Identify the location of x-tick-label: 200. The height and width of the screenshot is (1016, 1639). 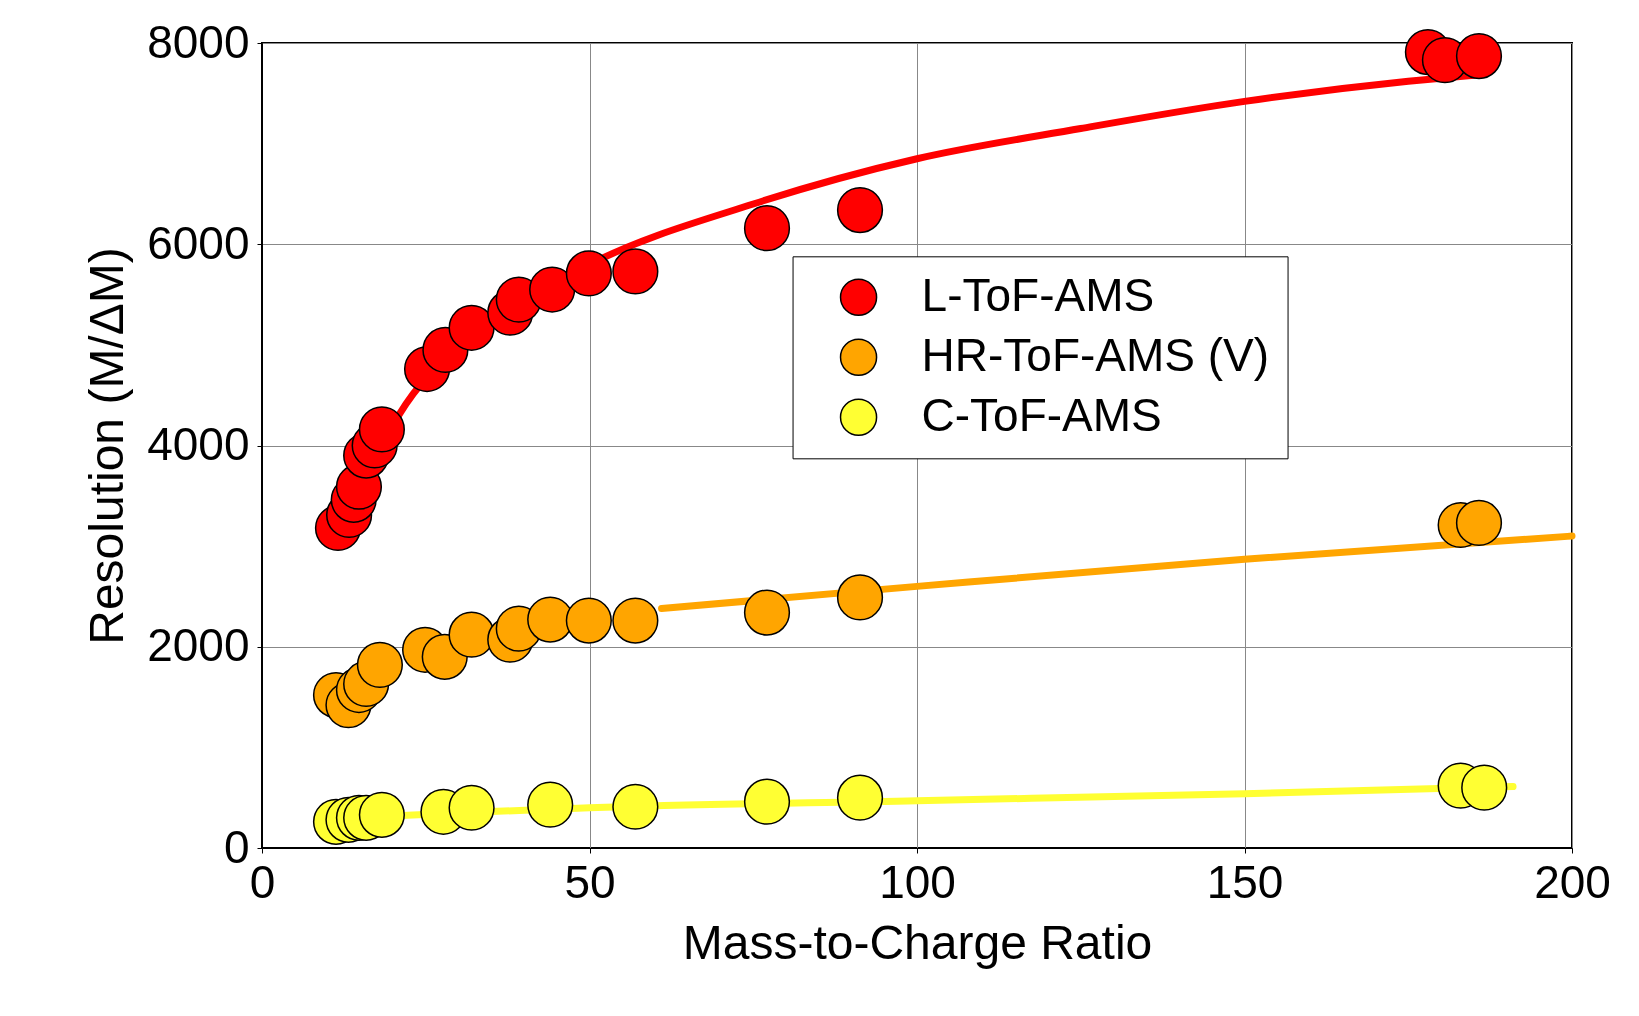
(1572, 881).